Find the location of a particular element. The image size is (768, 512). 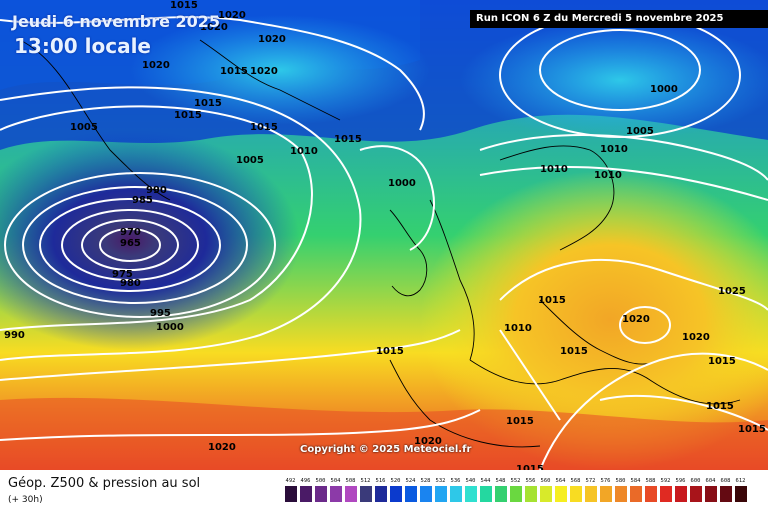

legend-cell: 504 is located at coordinates (335, 489).